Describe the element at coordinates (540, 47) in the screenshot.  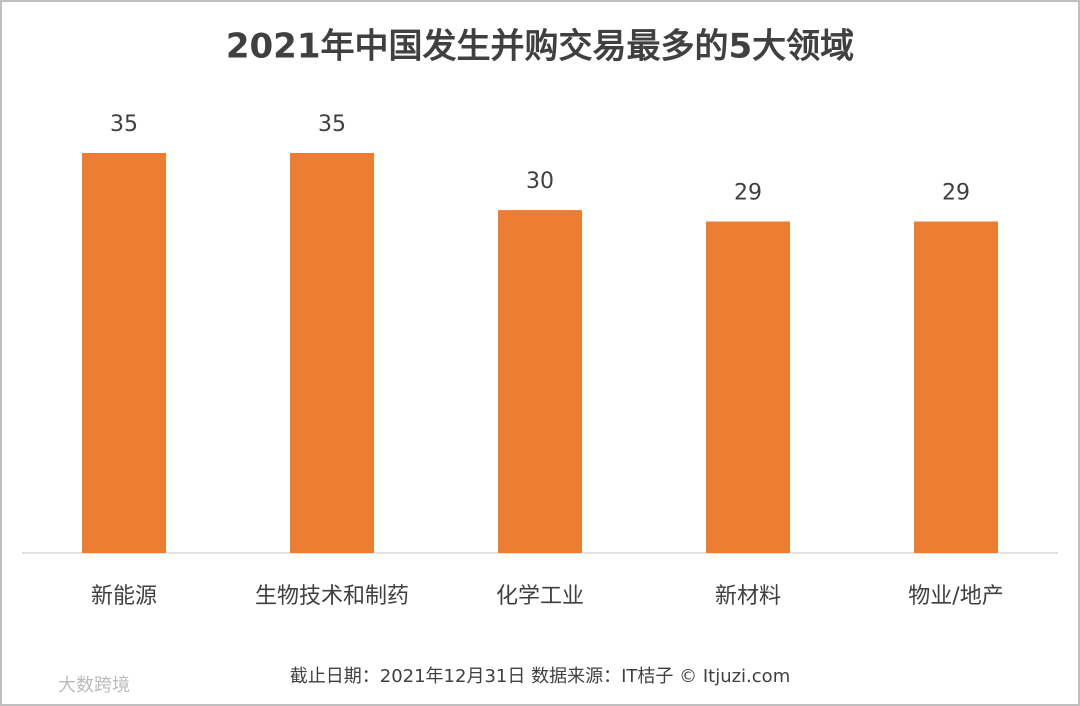
I see `chart-title: 2021年中国发生并购交易最多的5大领域` at that location.